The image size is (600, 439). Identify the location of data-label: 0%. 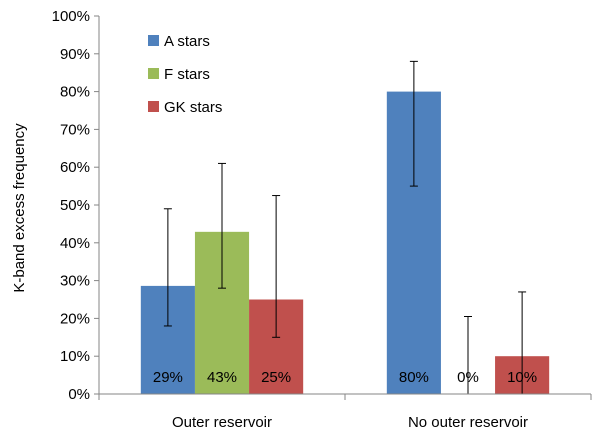
(468, 377).